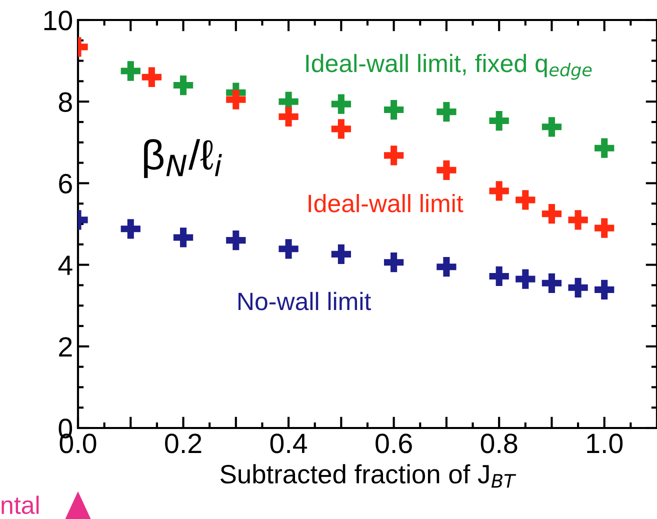 Image resolution: width=657 pixels, height=519 pixels. I want to click on y-tick-label: 8, so click(65, 102).